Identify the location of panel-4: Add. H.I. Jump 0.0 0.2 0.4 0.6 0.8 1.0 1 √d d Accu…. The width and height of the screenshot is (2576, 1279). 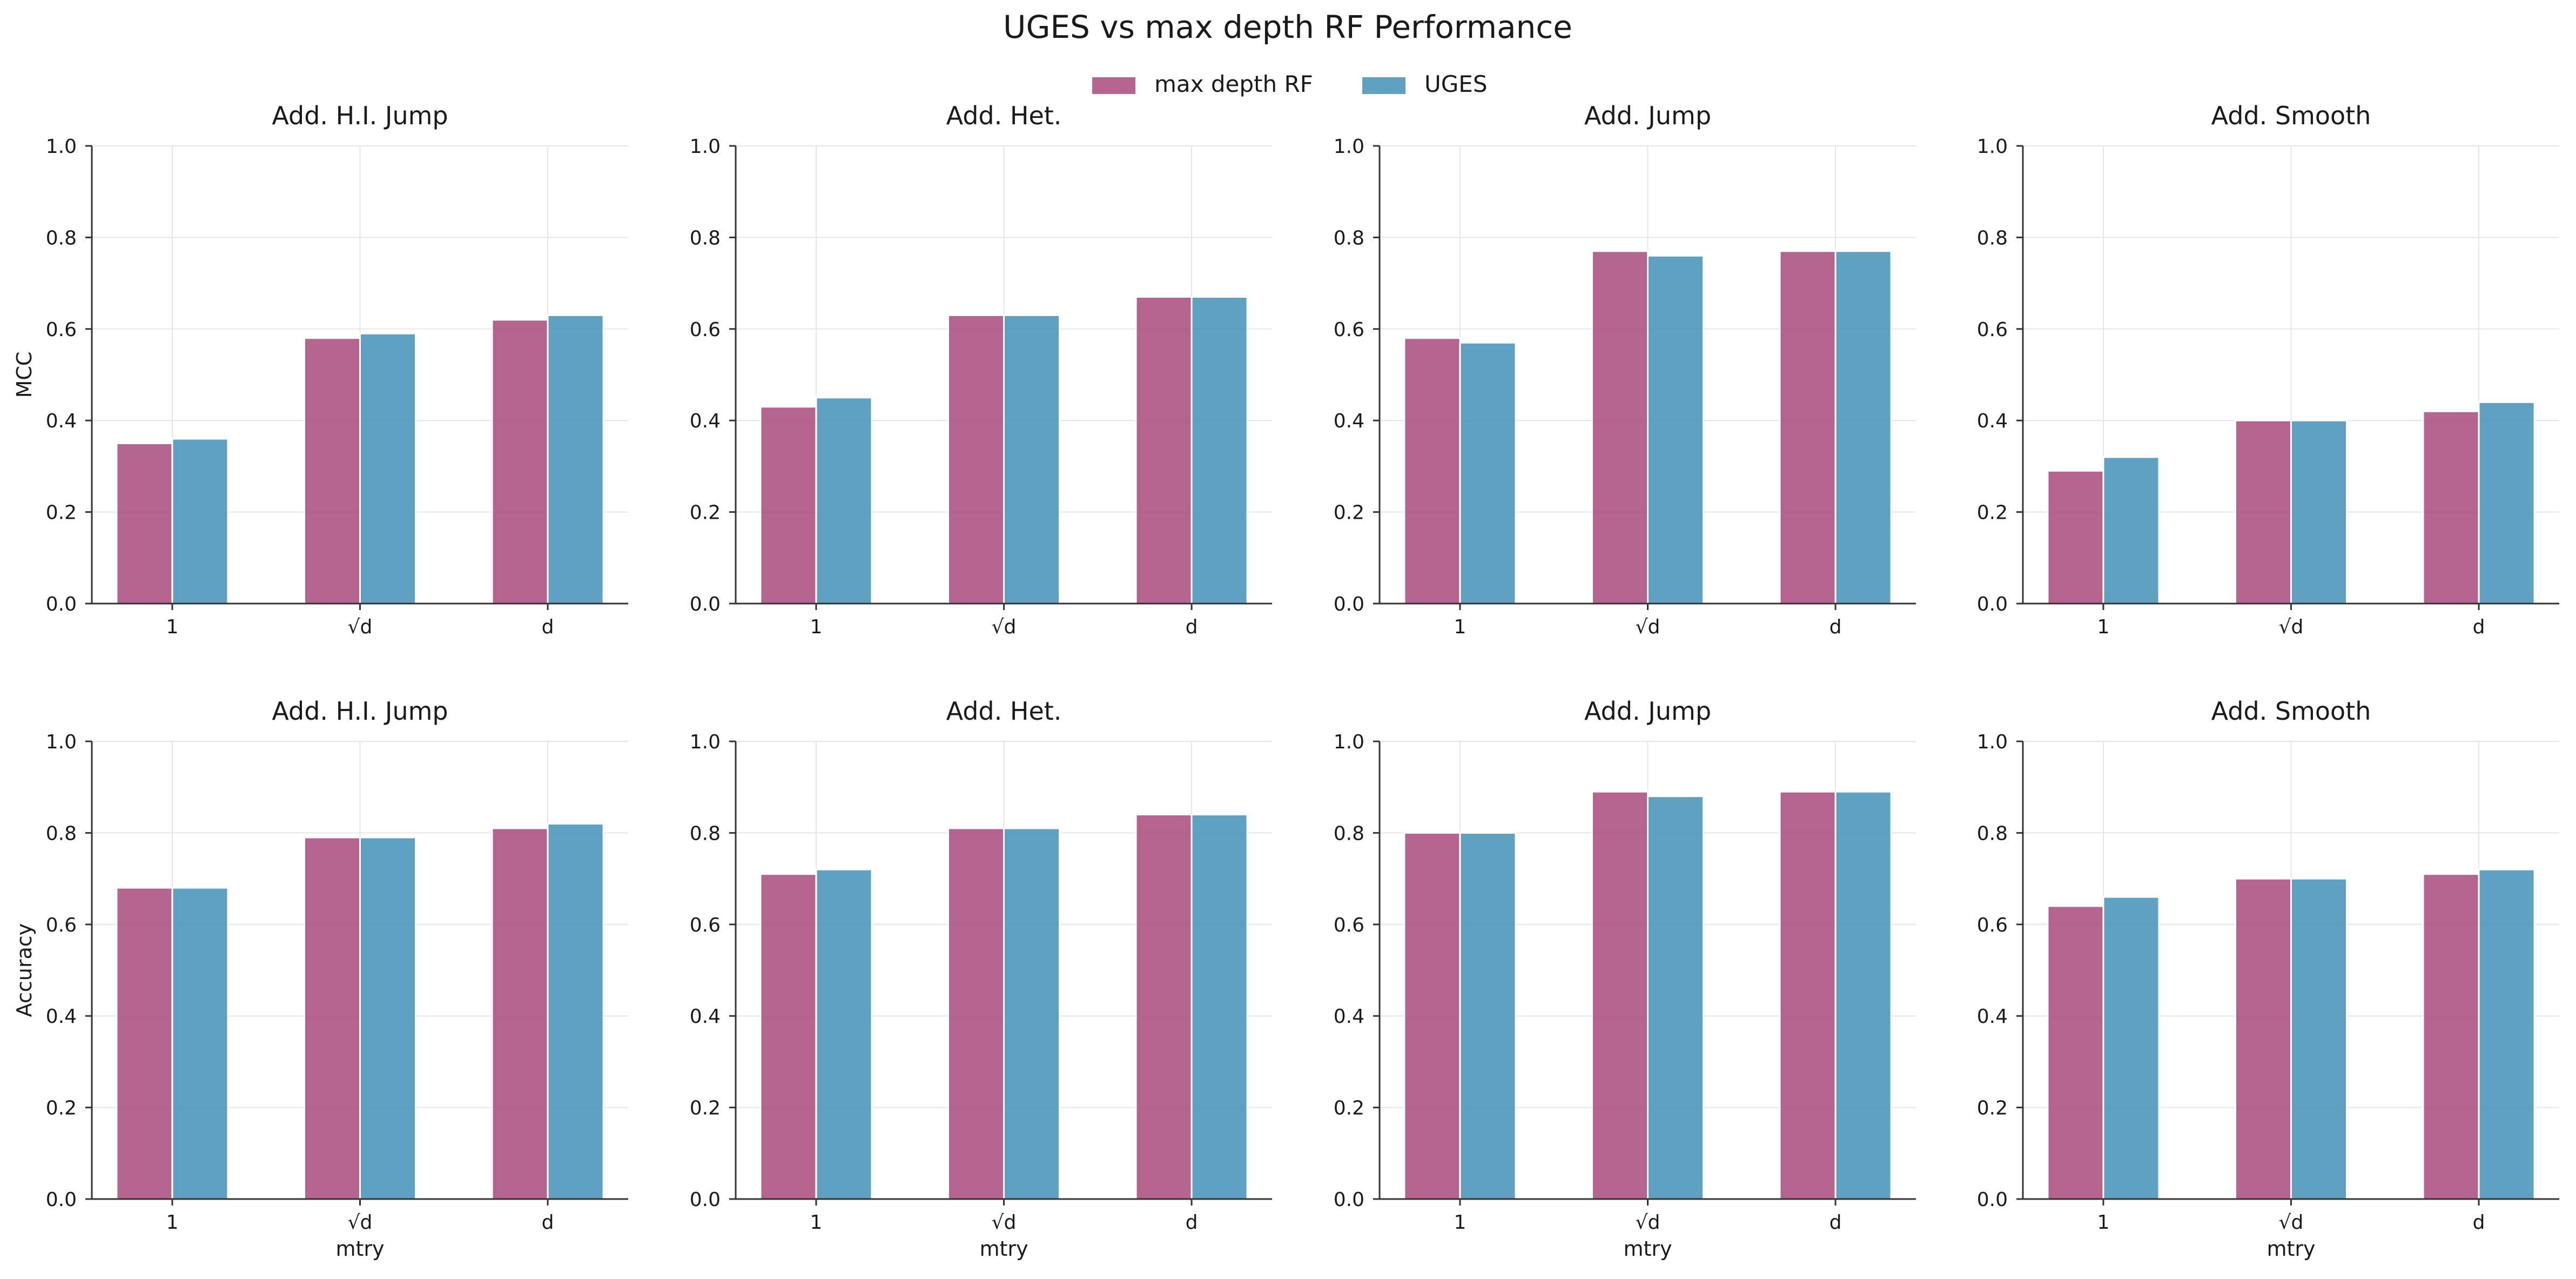
(320, 979).